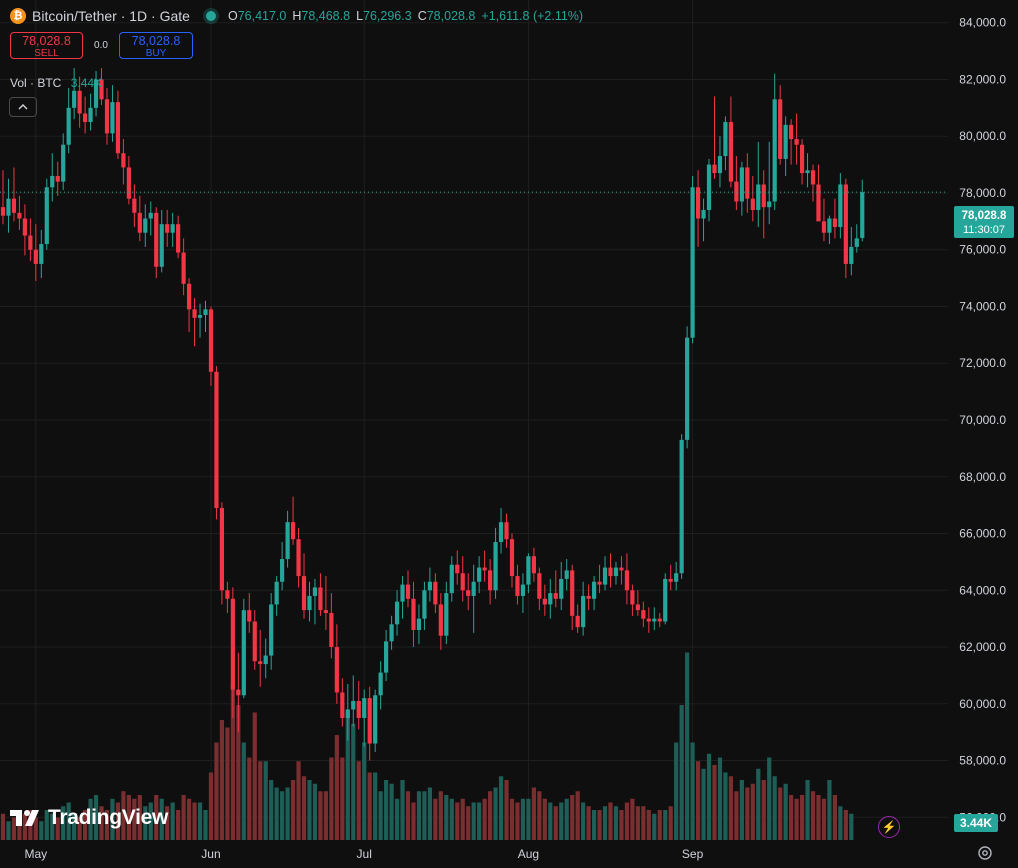 This screenshot has width=1018, height=868. What do you see at coordinates (56, 83) in the screenshot?
I see `volume-legend: Vol · BTC 3.44K` at bounding box center [56, 83].